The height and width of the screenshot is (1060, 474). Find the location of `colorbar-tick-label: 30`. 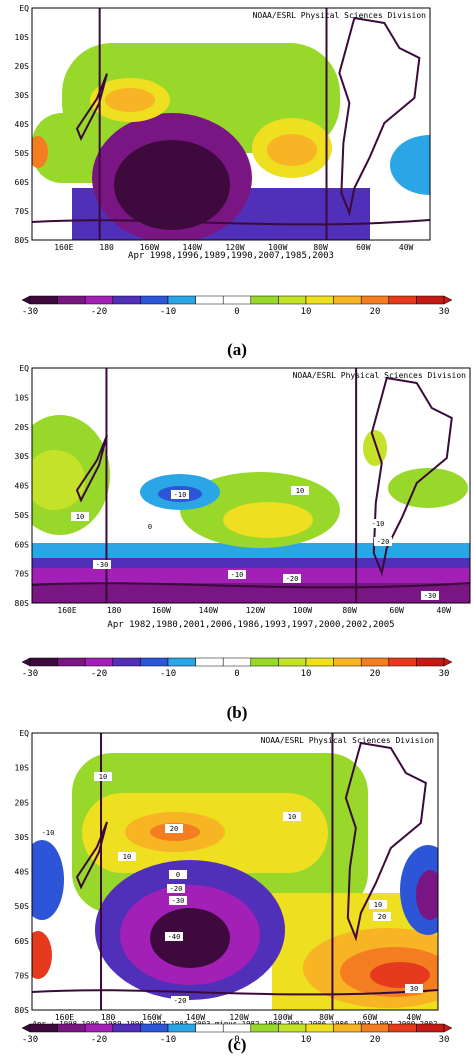

colorbar-tick-label: 30 is located at coordinates (444, 312).